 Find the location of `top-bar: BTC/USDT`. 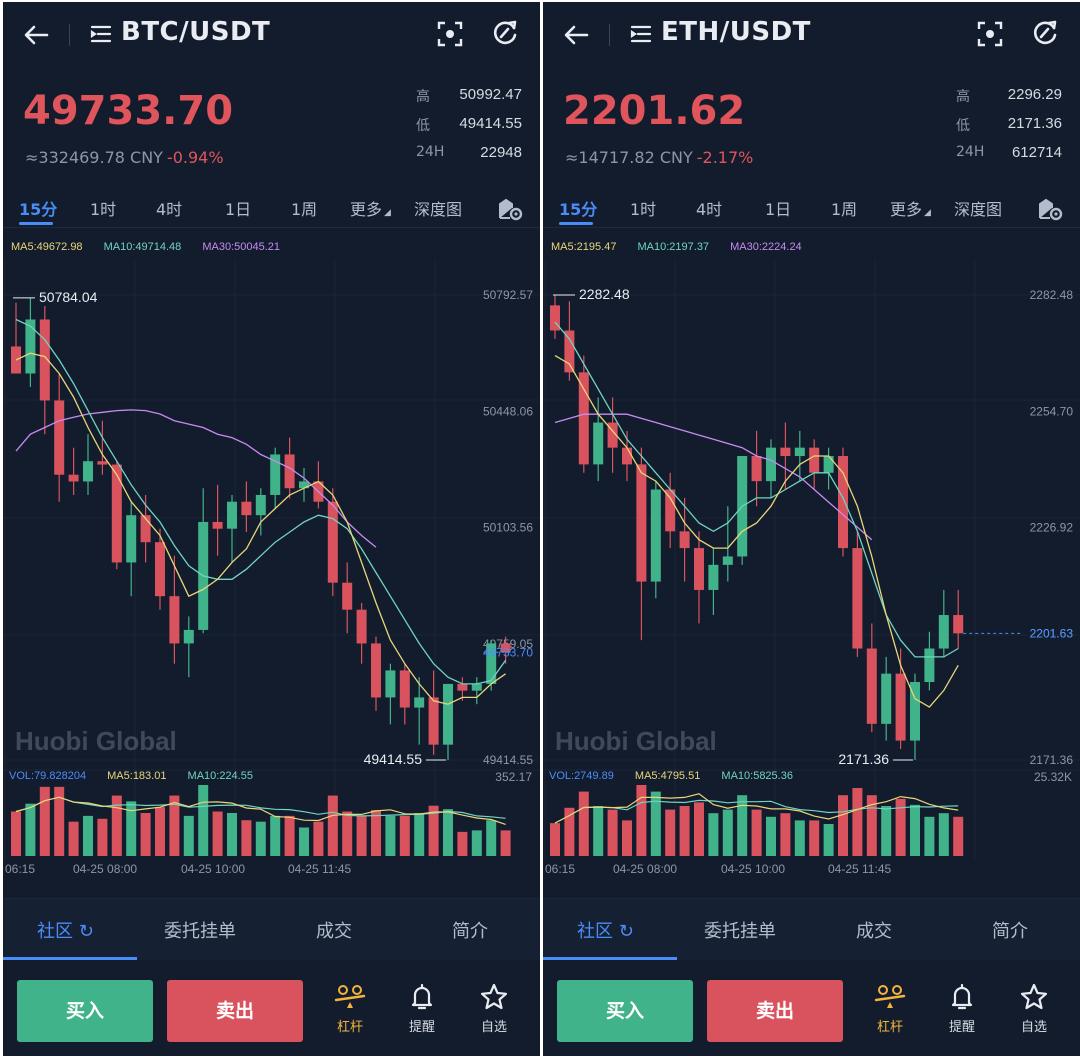

top-bar: BTC/USDT is located at coordinates (271, 34).